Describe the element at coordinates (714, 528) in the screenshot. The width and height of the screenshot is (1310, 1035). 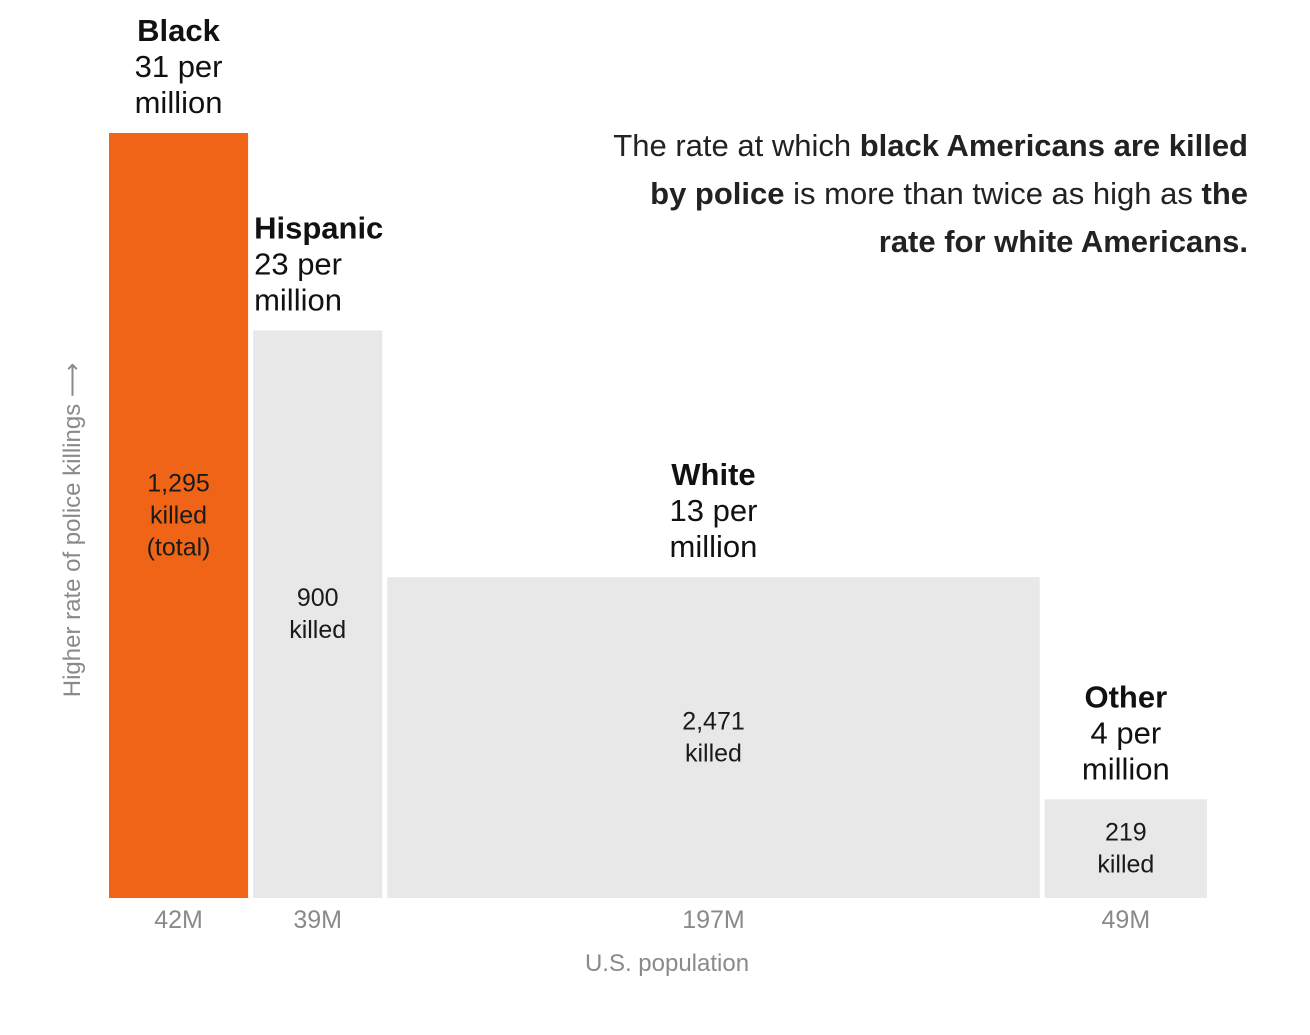
I see `rate-label-white: 13 per million` at that location.